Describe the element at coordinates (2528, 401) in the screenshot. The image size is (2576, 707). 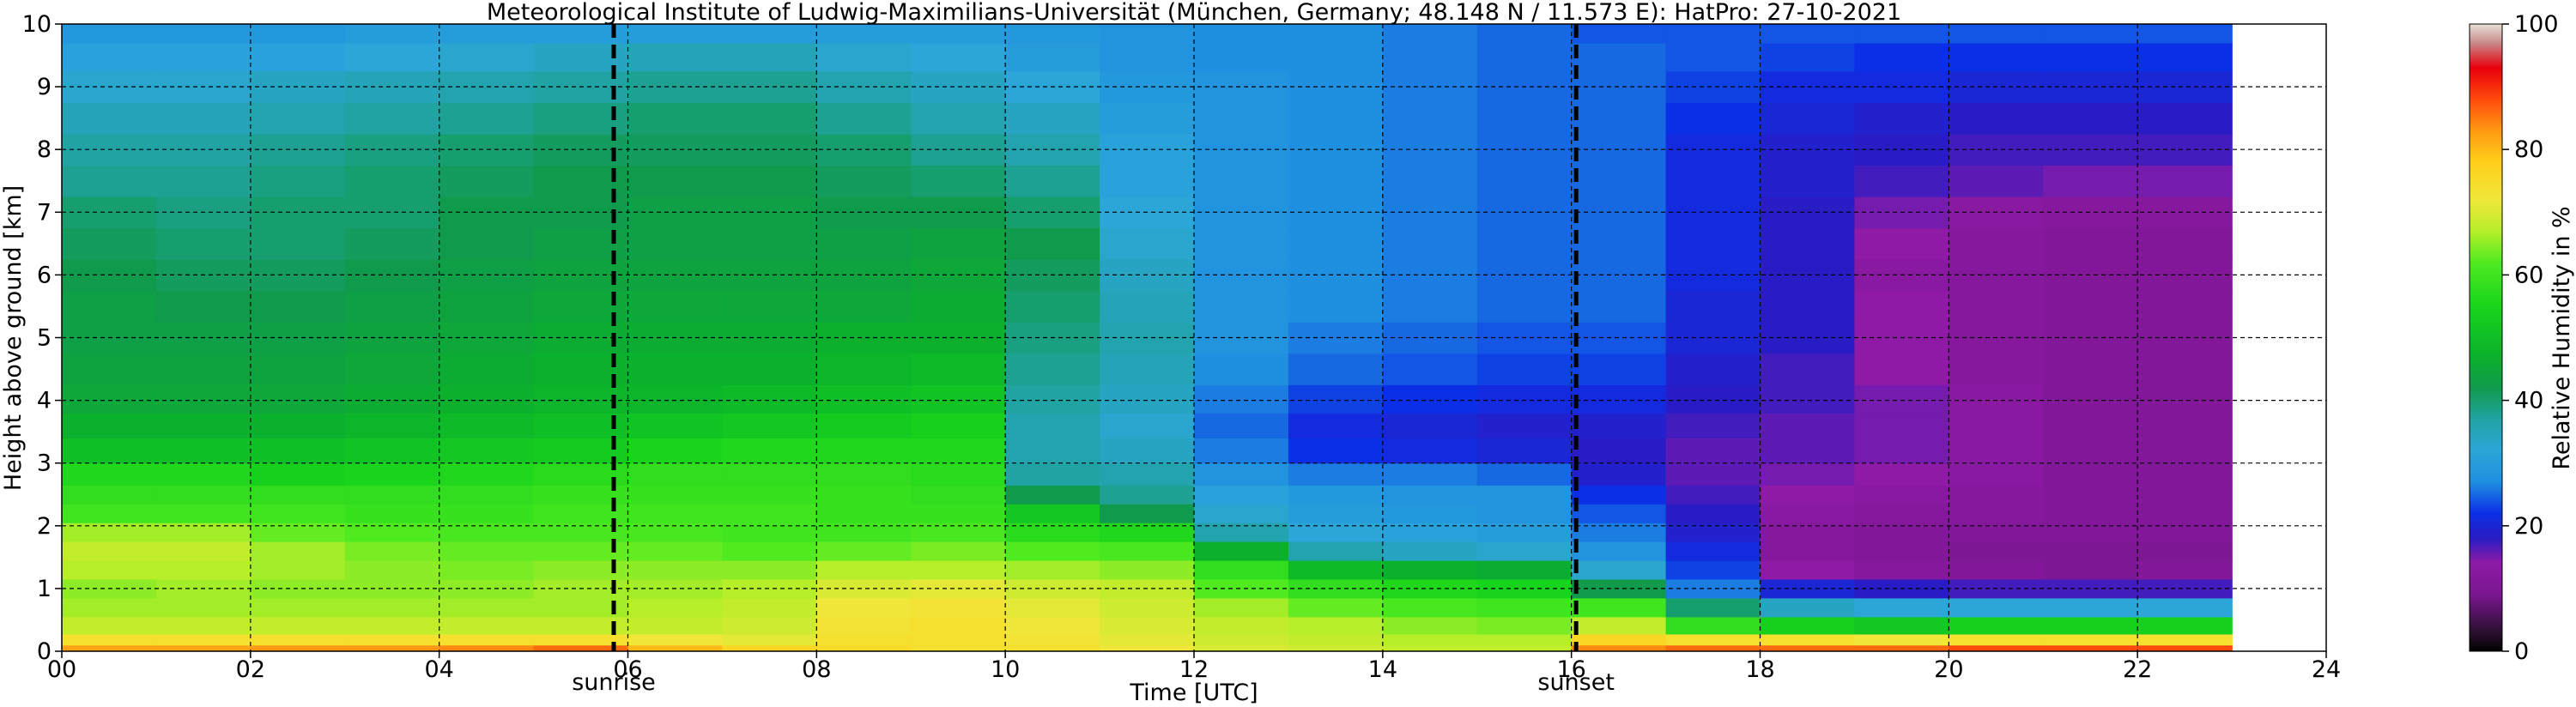
I see `colorbar-tick-label: 40` at that location.